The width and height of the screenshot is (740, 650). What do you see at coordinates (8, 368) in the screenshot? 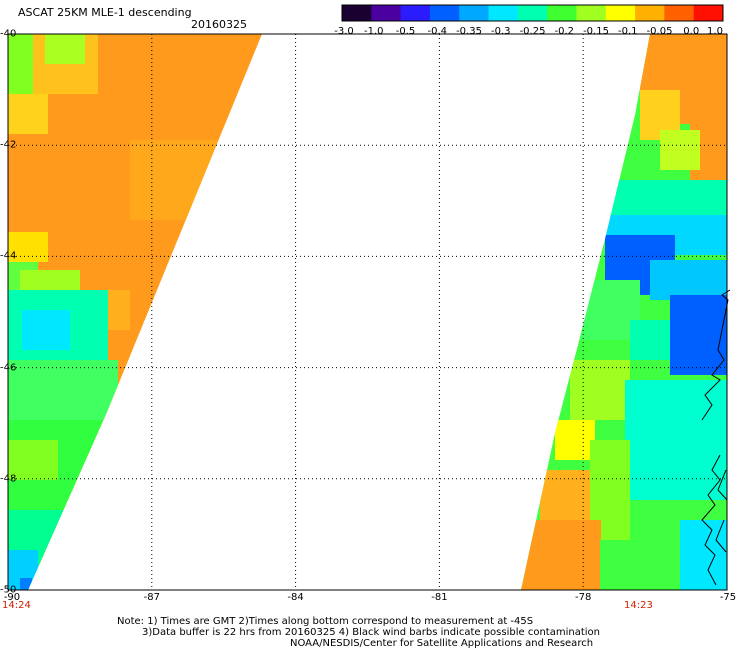
I see `latitude-label: -46` at bounding box center [8, 368].